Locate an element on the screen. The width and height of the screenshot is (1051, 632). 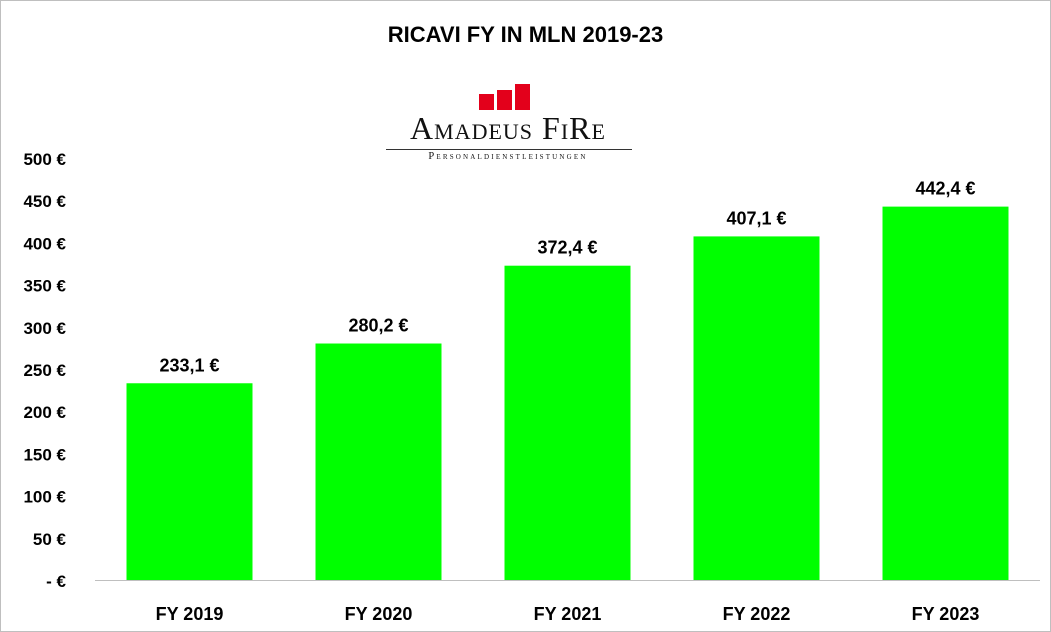
y-tick-label: 450 € is located at coordinates (44, 201).